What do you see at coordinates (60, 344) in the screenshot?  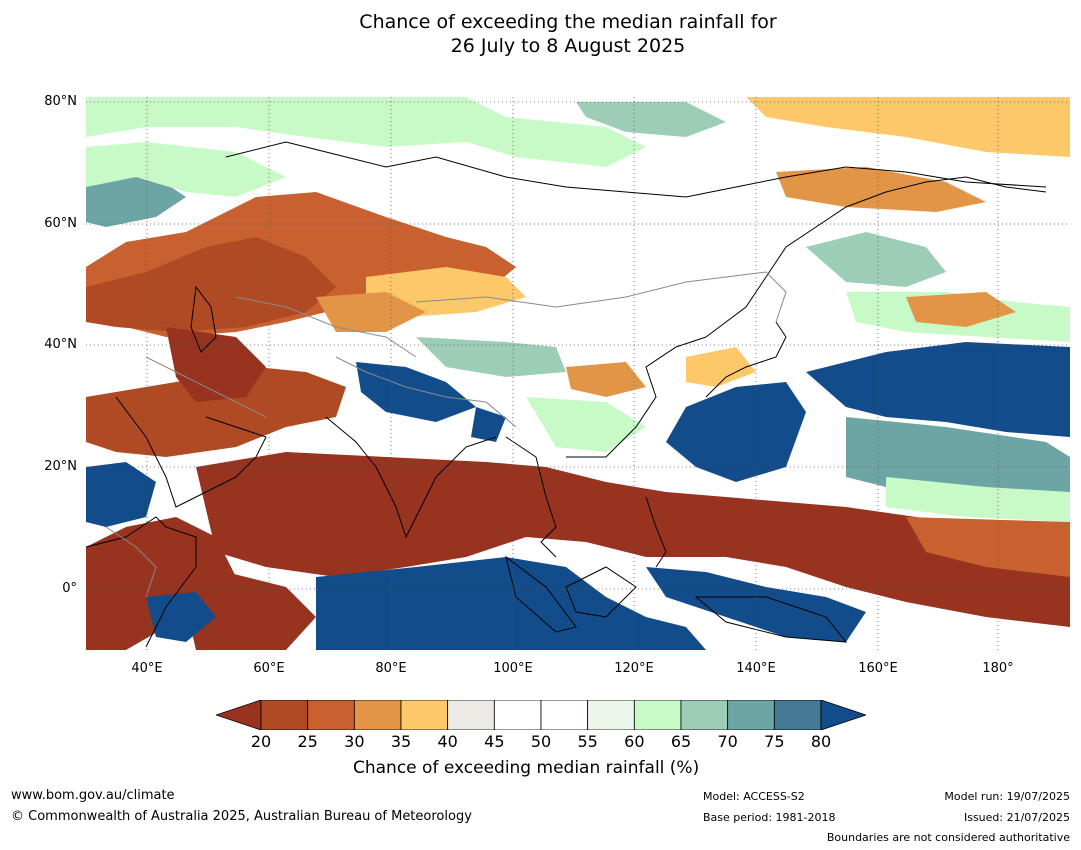 I see `lat-label-40n: 40°N` at bounding box center [60, 344].